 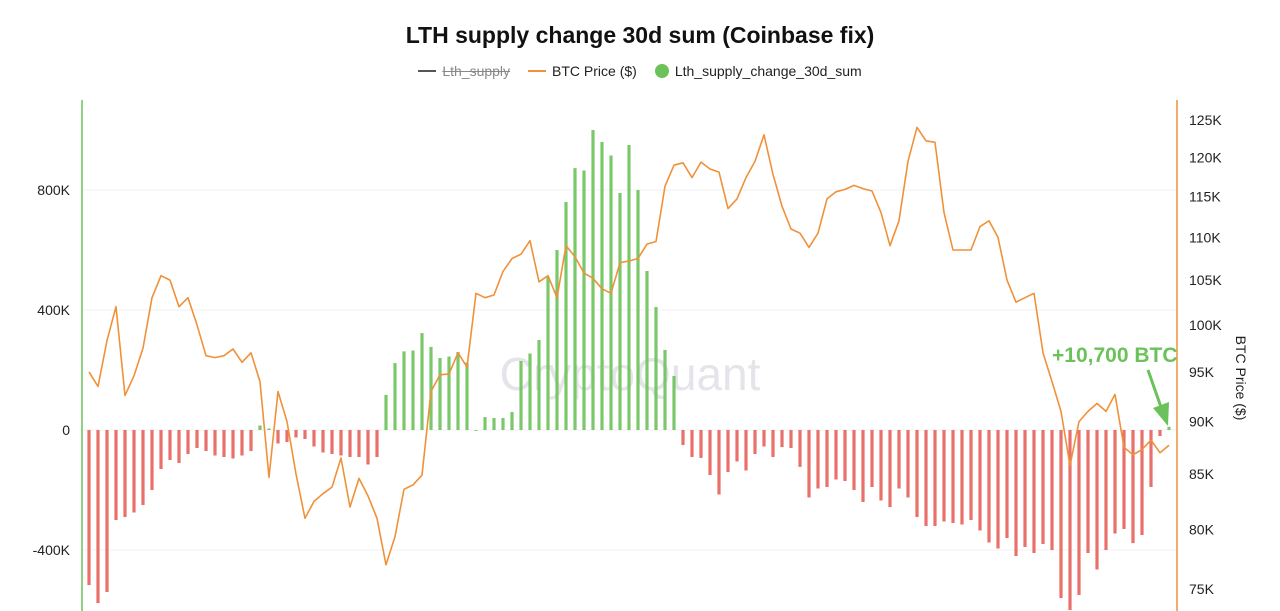 I want to click on right-tick-label: 125K, so click(x=1205, y=120).